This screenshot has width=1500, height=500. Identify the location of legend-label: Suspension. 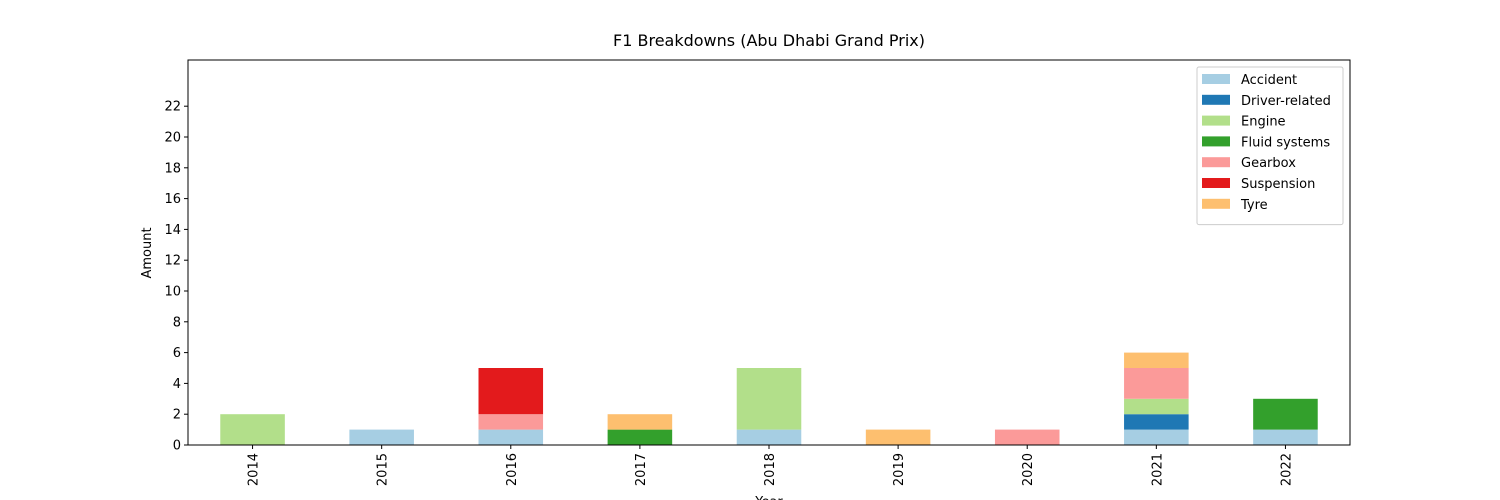
(1278, 184).